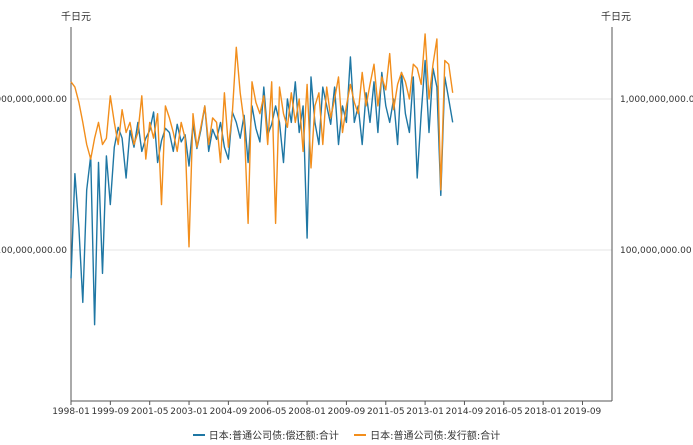  Describe the element at coordinates (616, 17) in the screenshot. I see `y-axis-unit-right: 千日元` at that location.